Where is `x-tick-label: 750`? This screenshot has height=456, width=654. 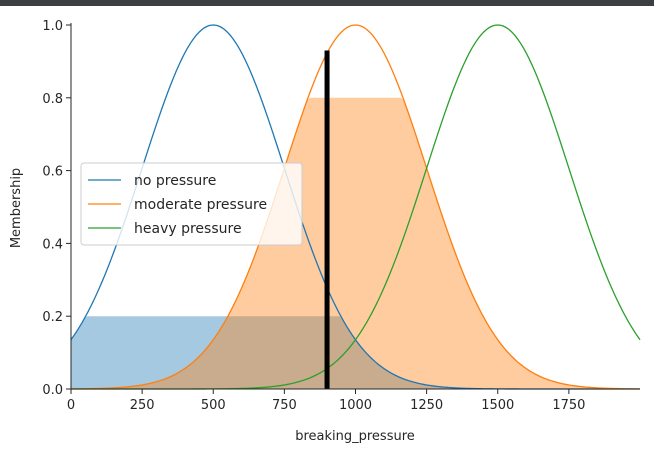
x-tick-label: 750 is located at coordinates (284, 405).